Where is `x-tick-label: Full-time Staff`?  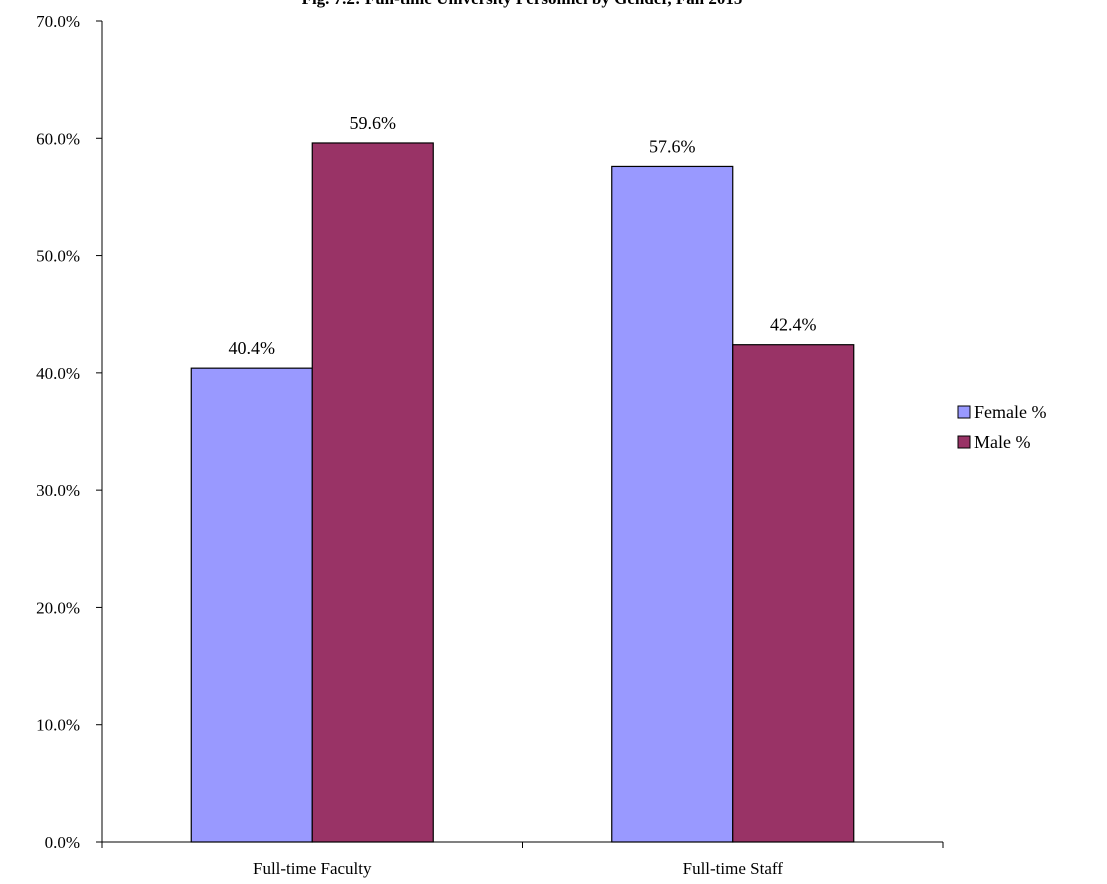 x-tick-label: Full-time Staff is located at coordinates (733, 868).